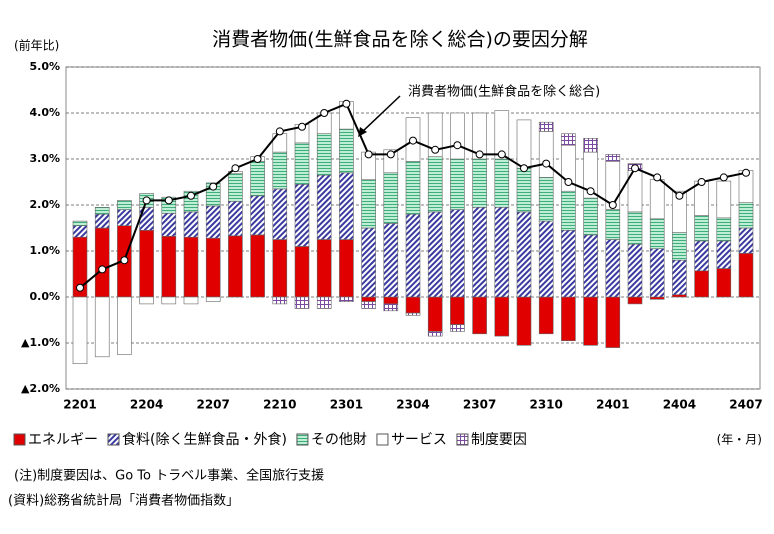  What do you see at coordinates (679, 405) in the screenshot?
I see `x-tick-label: 2404` at bounding box center [679, 405].